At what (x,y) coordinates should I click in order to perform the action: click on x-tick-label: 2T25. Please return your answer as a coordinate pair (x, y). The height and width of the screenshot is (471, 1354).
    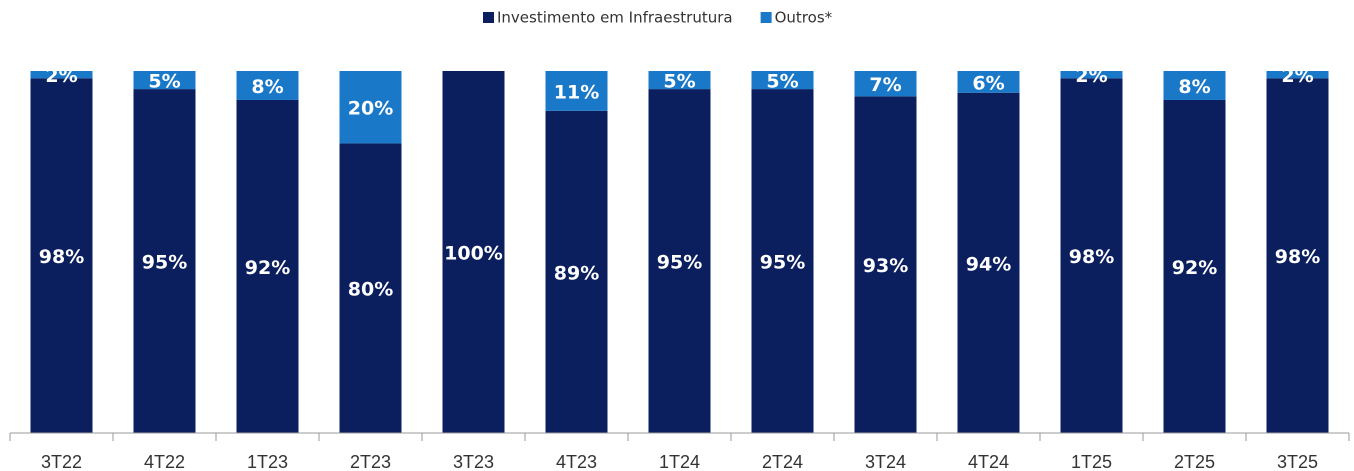
    Looking at the image, I should click on (1194, 461).